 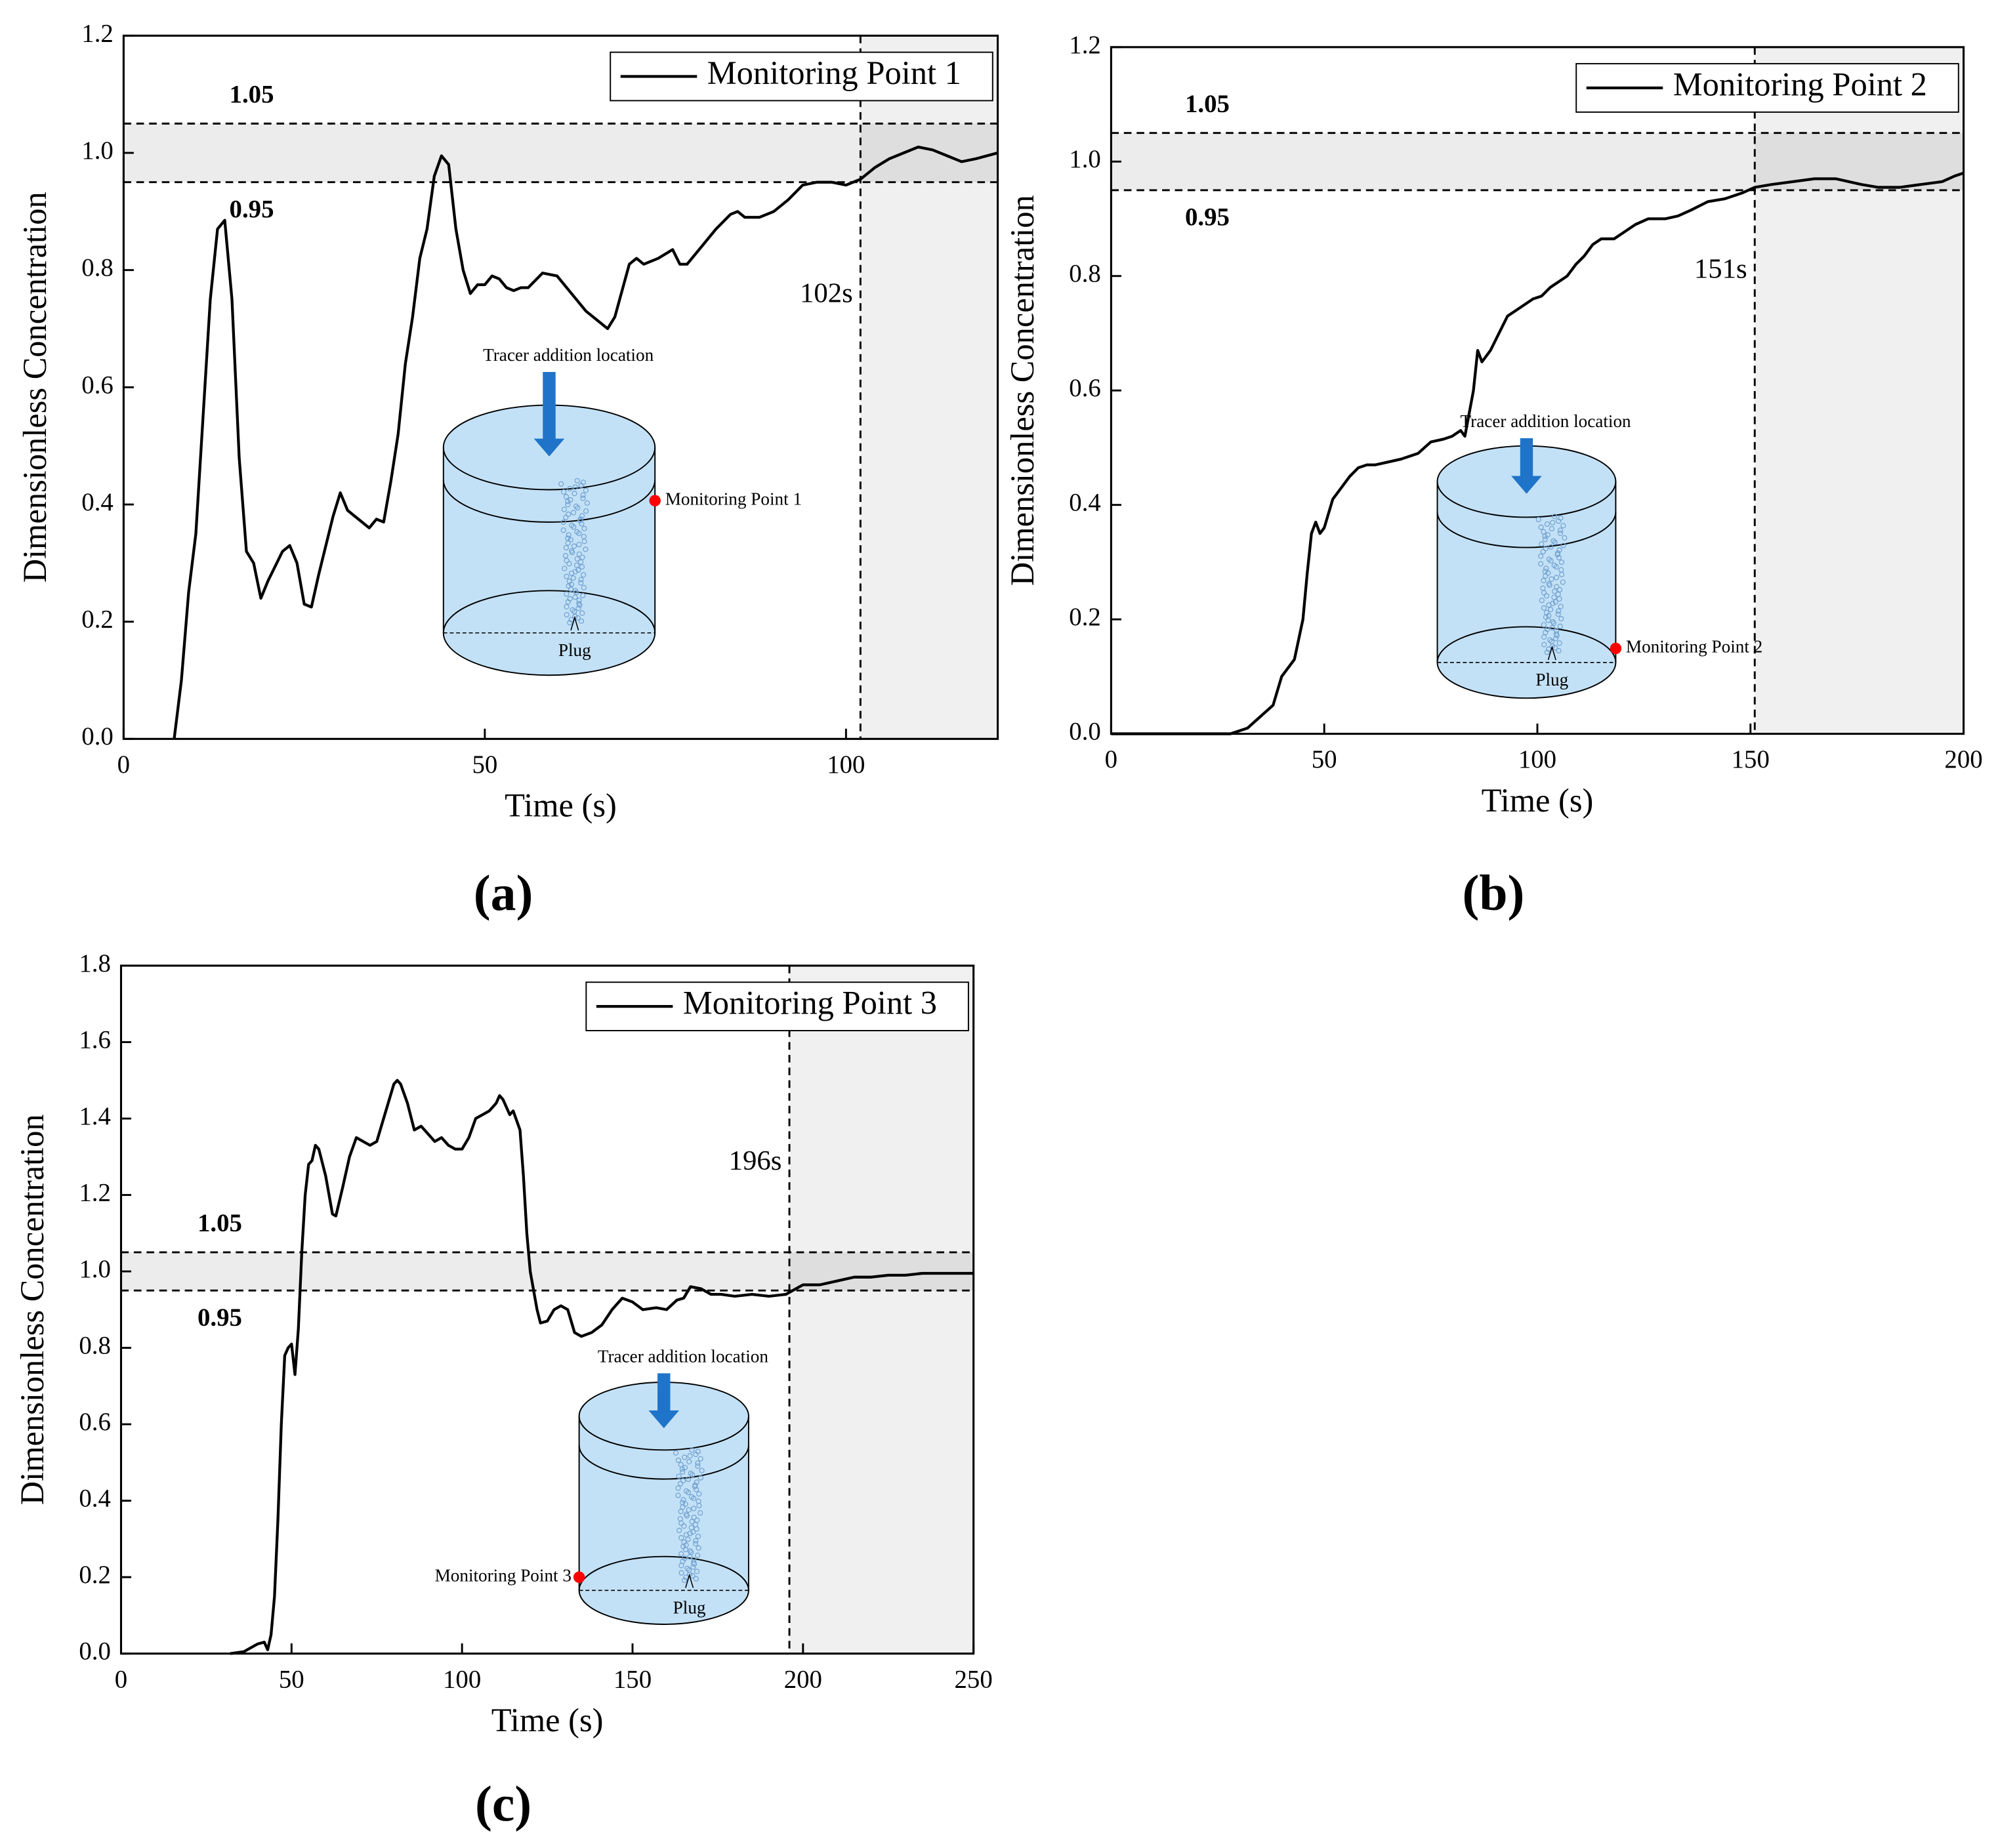 I want to click on x-tick-label: 50, so click(x=1324, y=759).